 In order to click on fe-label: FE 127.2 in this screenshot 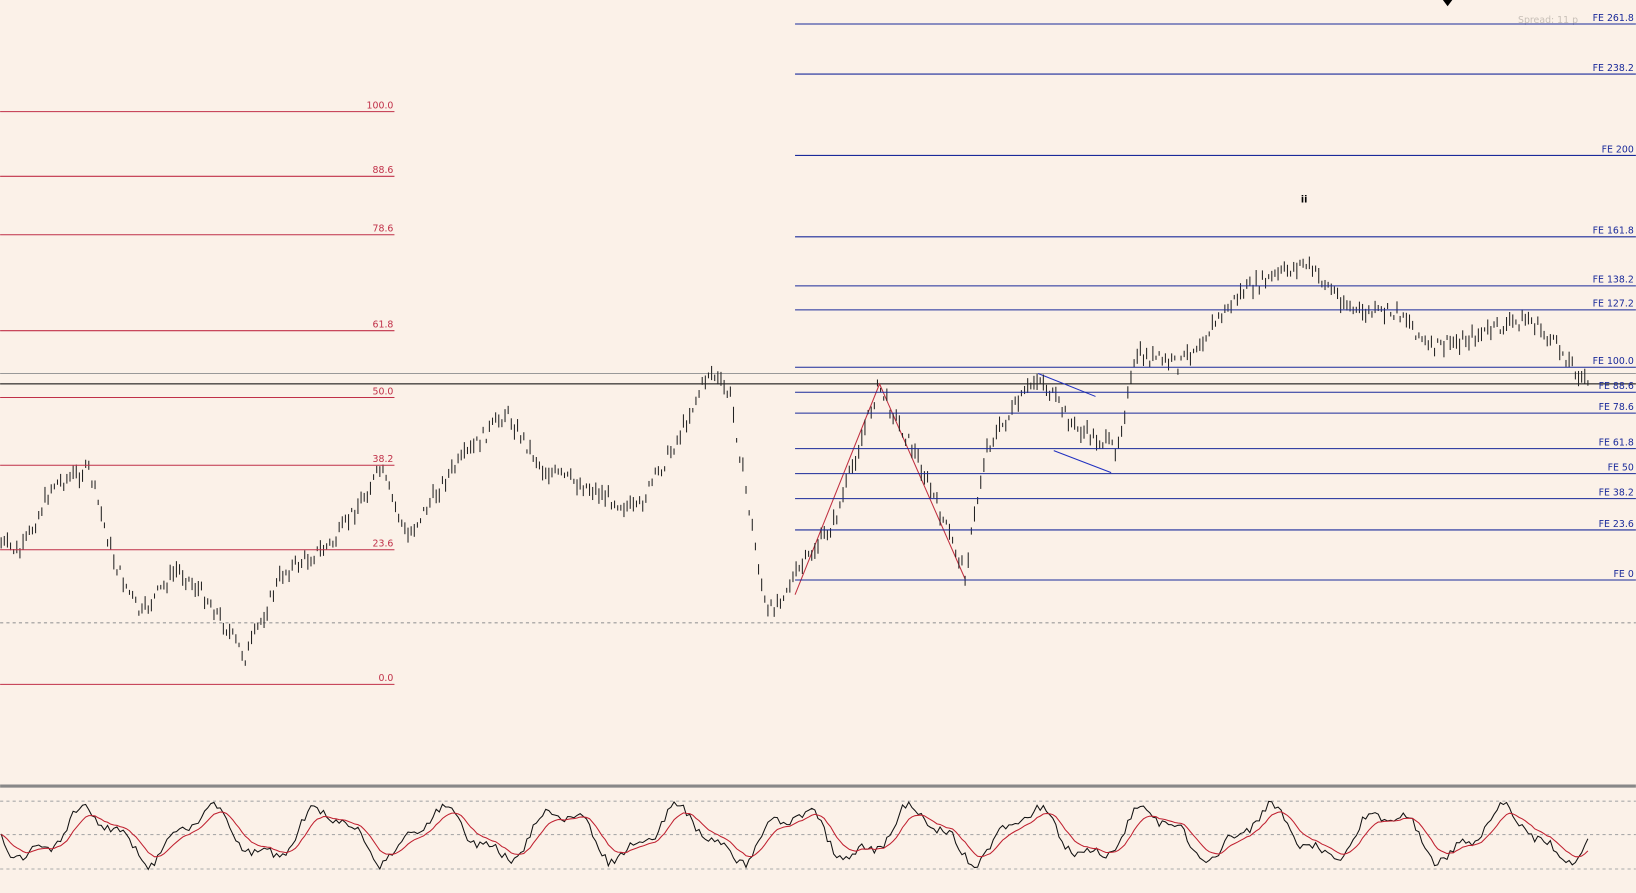, I will do `click(1613, 304)`.